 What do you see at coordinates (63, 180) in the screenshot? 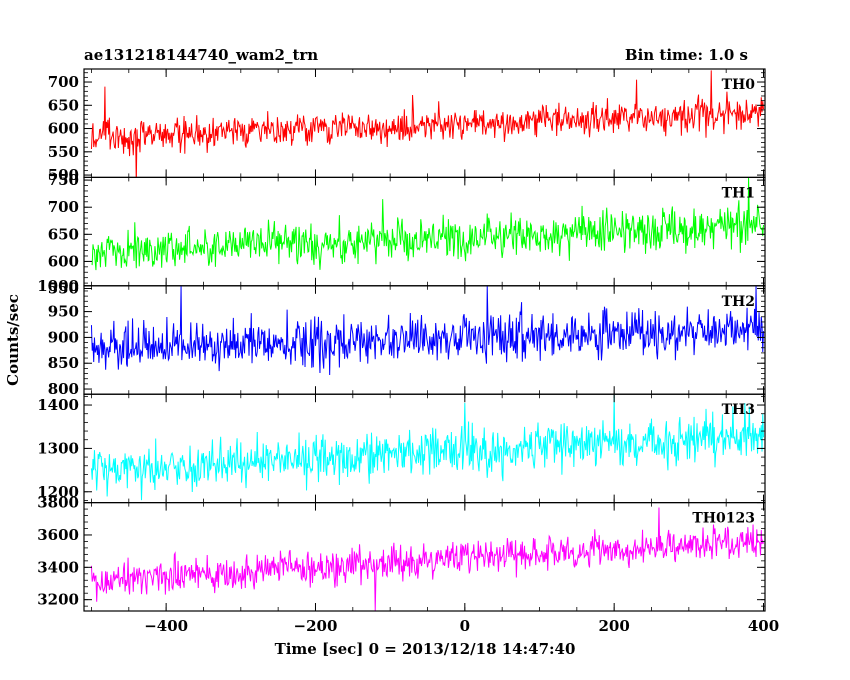
I see `y-tick-label: 750` at bounding box center [63, 180].